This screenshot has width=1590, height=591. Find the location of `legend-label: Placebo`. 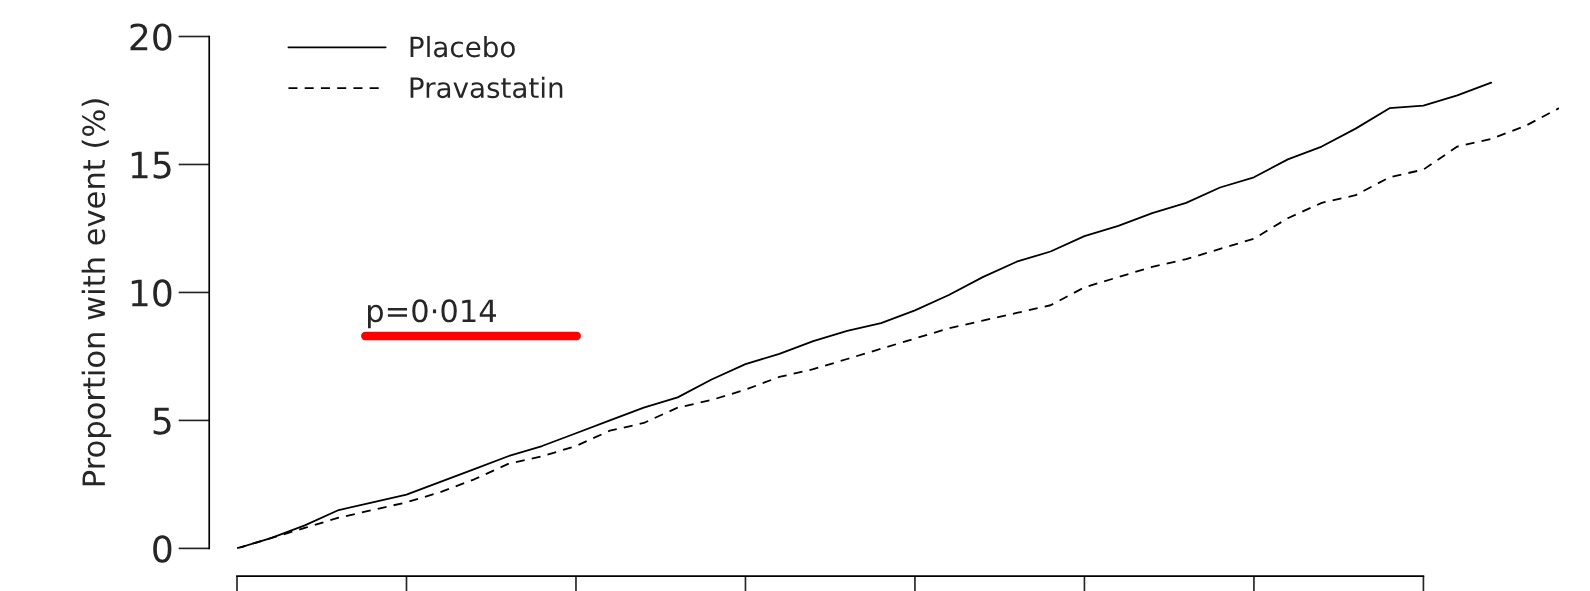

legend-label: Placebo is located at coordinates (462, 46).